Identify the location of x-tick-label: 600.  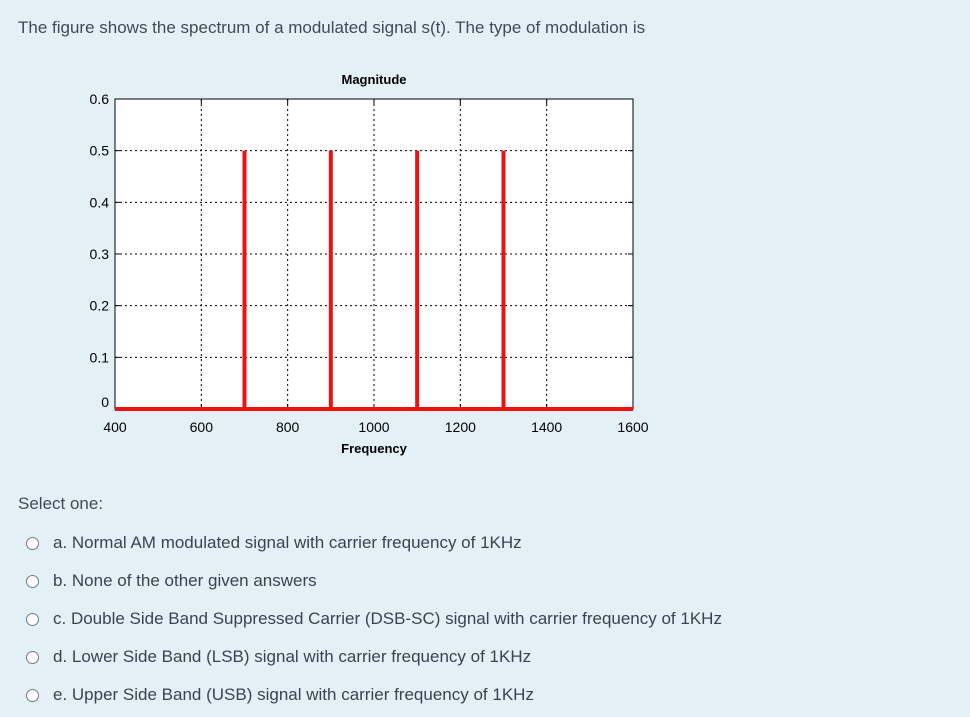
(202, 427).